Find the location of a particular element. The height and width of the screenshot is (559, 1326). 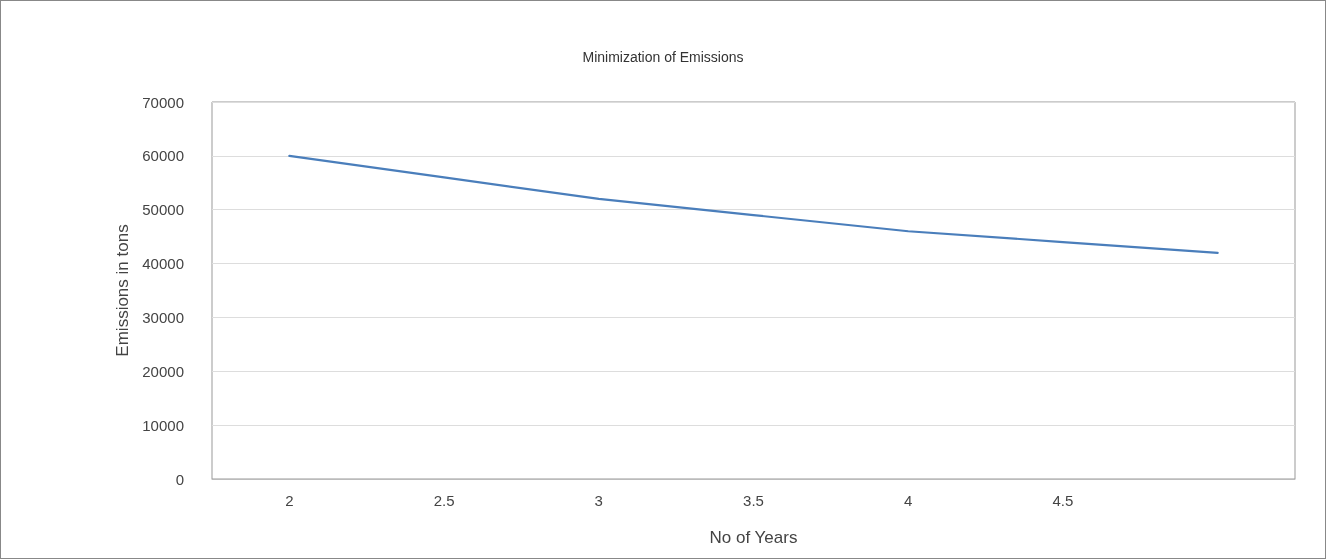

x-tick-label: 3.5 is located at coordinates (753, 500).